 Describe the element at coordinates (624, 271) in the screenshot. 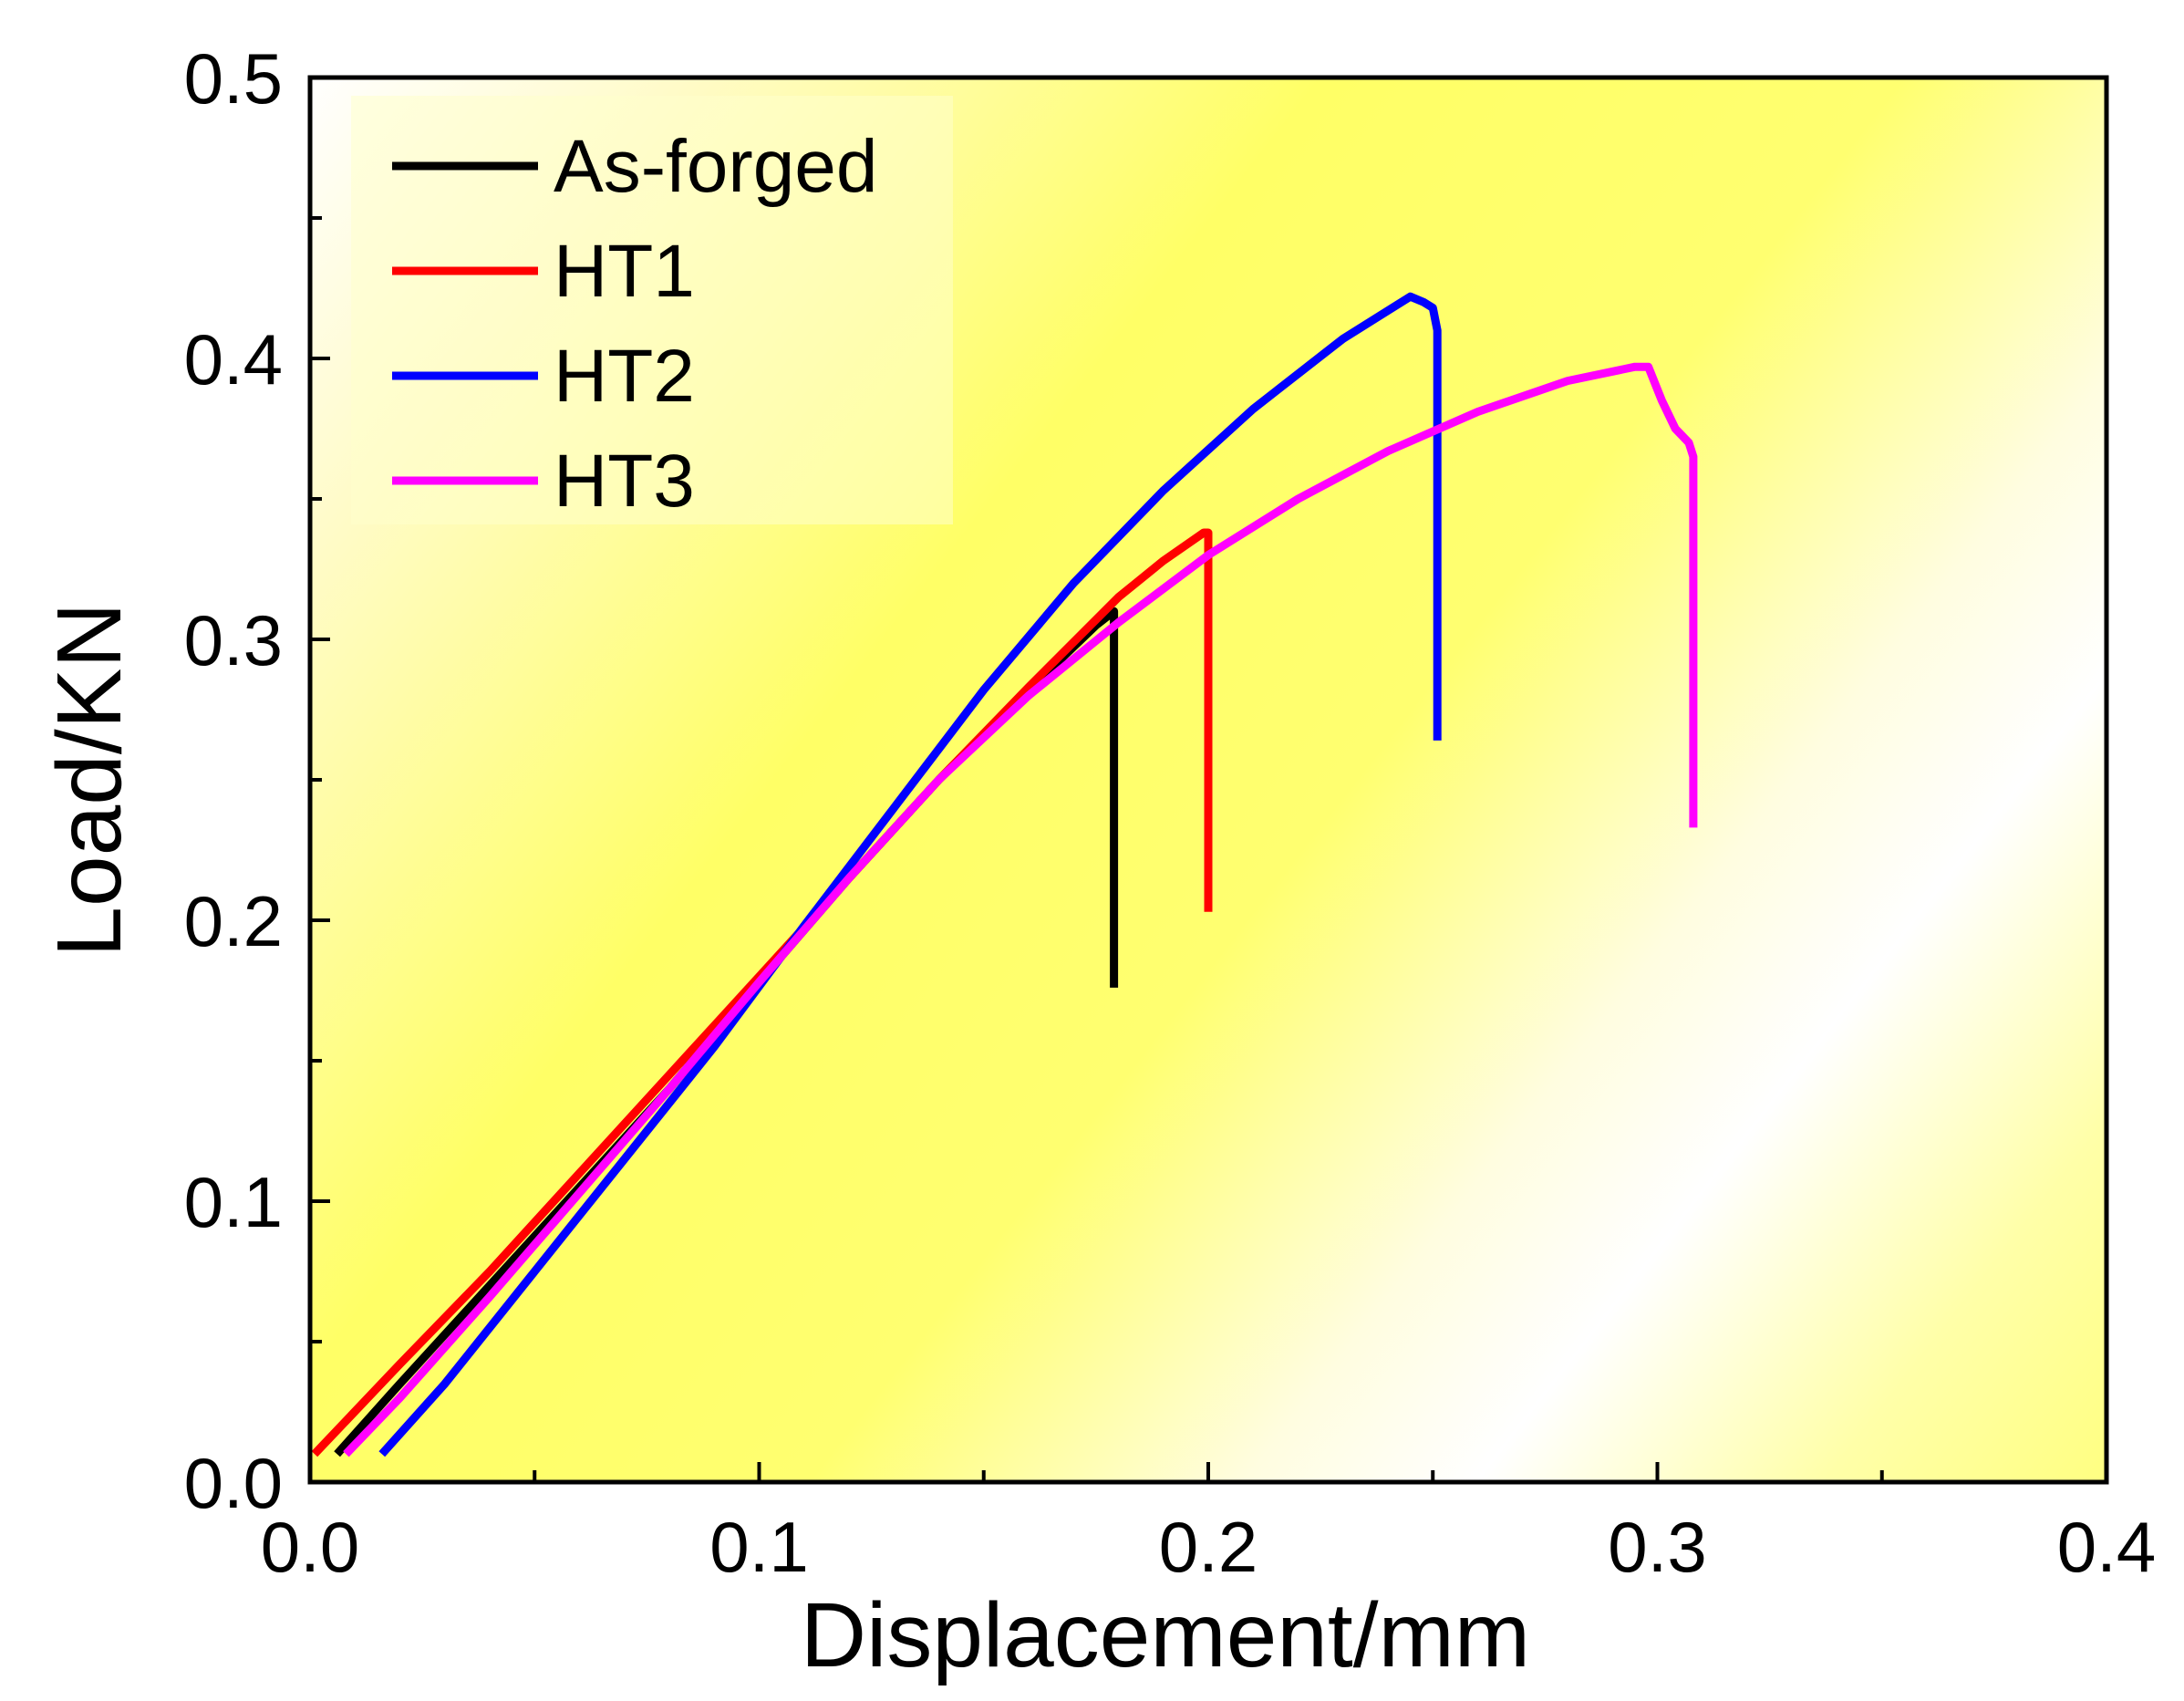

I see `legend-label-ht1: HT1` at that location.